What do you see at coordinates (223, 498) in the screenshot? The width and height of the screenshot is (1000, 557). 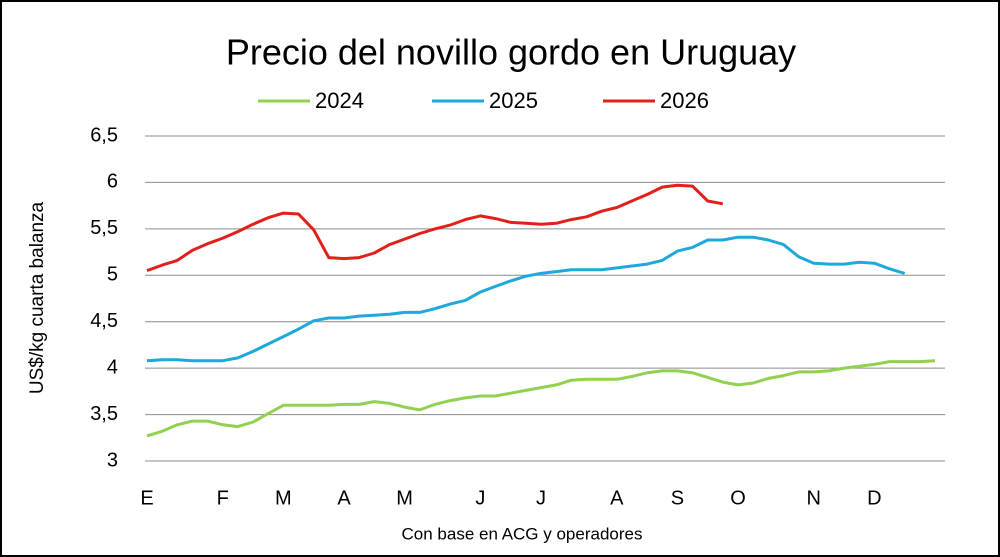 I see `x-tick-label: F` at bounding box center [223, 498].